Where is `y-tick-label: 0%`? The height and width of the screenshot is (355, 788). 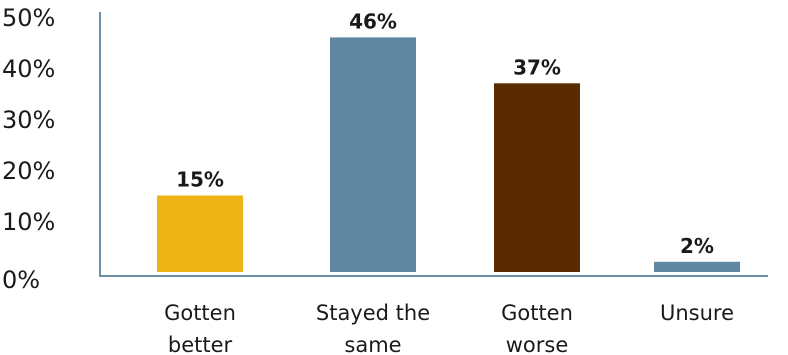
y-tick-label: 0% is located at coordinates (21, 280).